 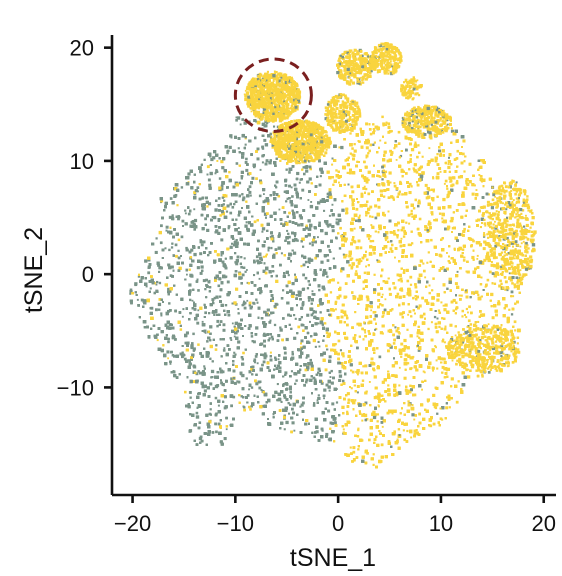 What do you see at coordinates (82, 48) in the screenshot?
I see `y-tick-label: 20` at bounding box center [82, 48].